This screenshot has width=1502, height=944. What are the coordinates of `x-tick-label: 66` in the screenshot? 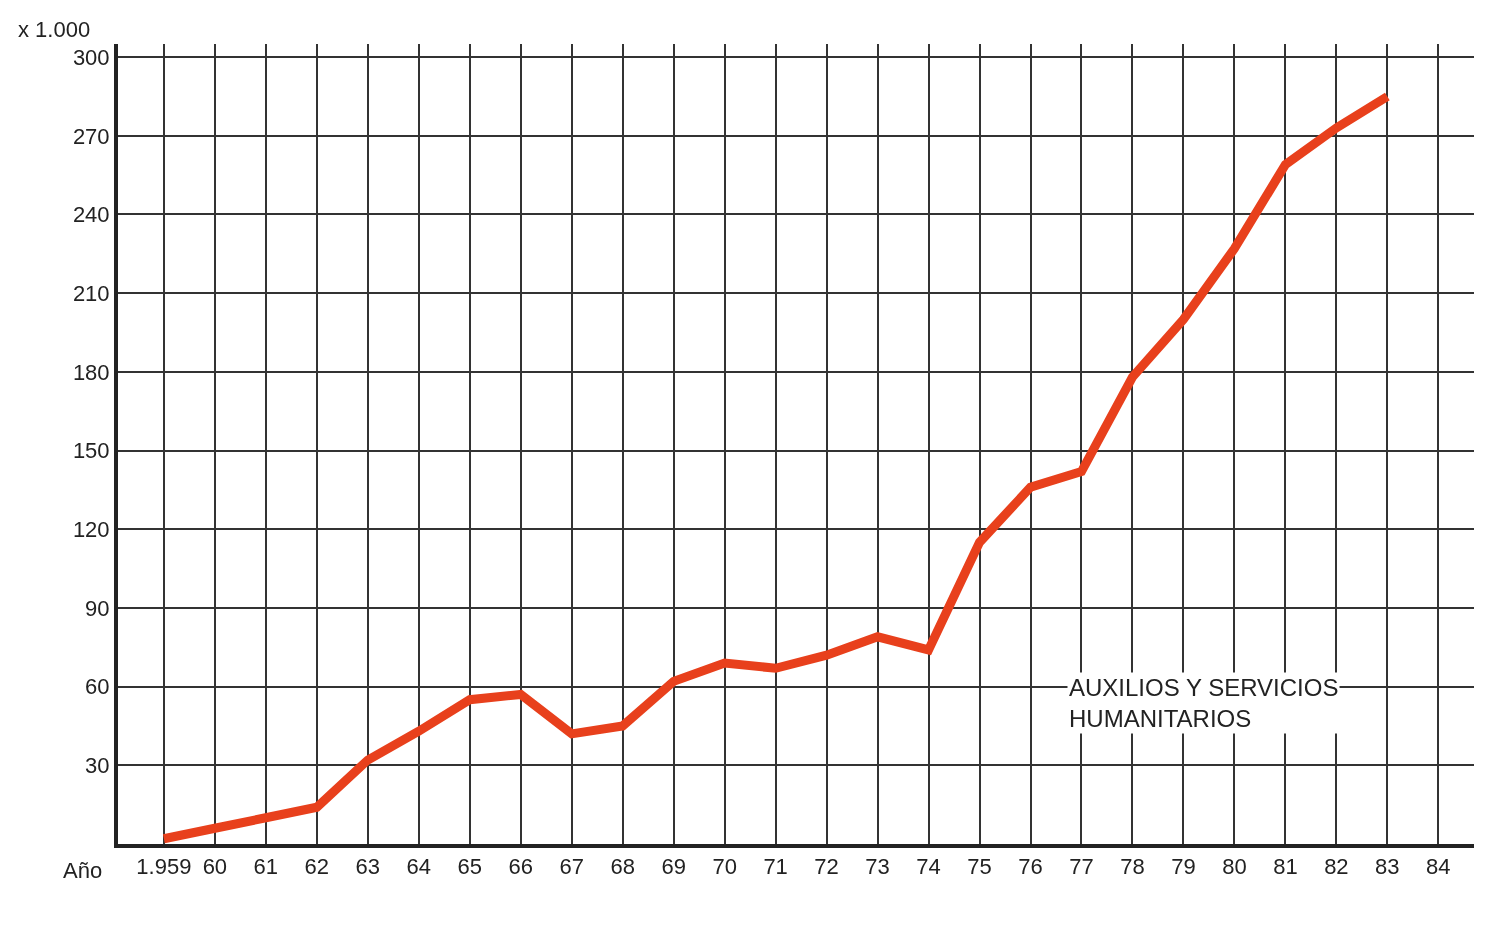 It's located at (520, 867).